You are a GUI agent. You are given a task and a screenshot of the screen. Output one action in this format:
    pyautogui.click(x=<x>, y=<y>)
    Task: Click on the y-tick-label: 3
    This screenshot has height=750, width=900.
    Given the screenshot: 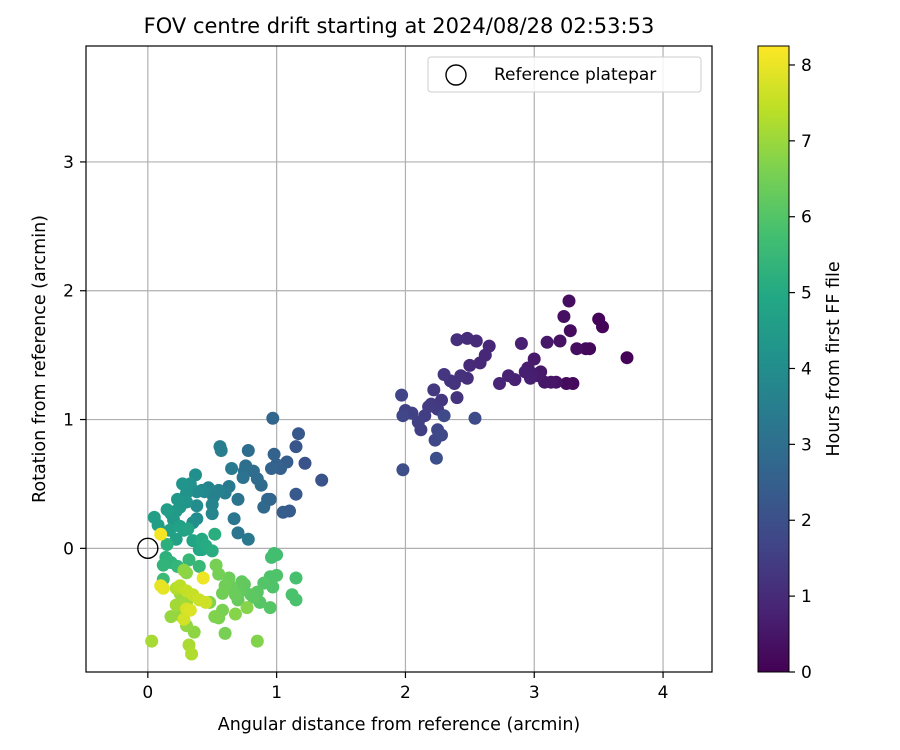 What is the action you would take?
    pyautogui.click(x=68, y=163)
    